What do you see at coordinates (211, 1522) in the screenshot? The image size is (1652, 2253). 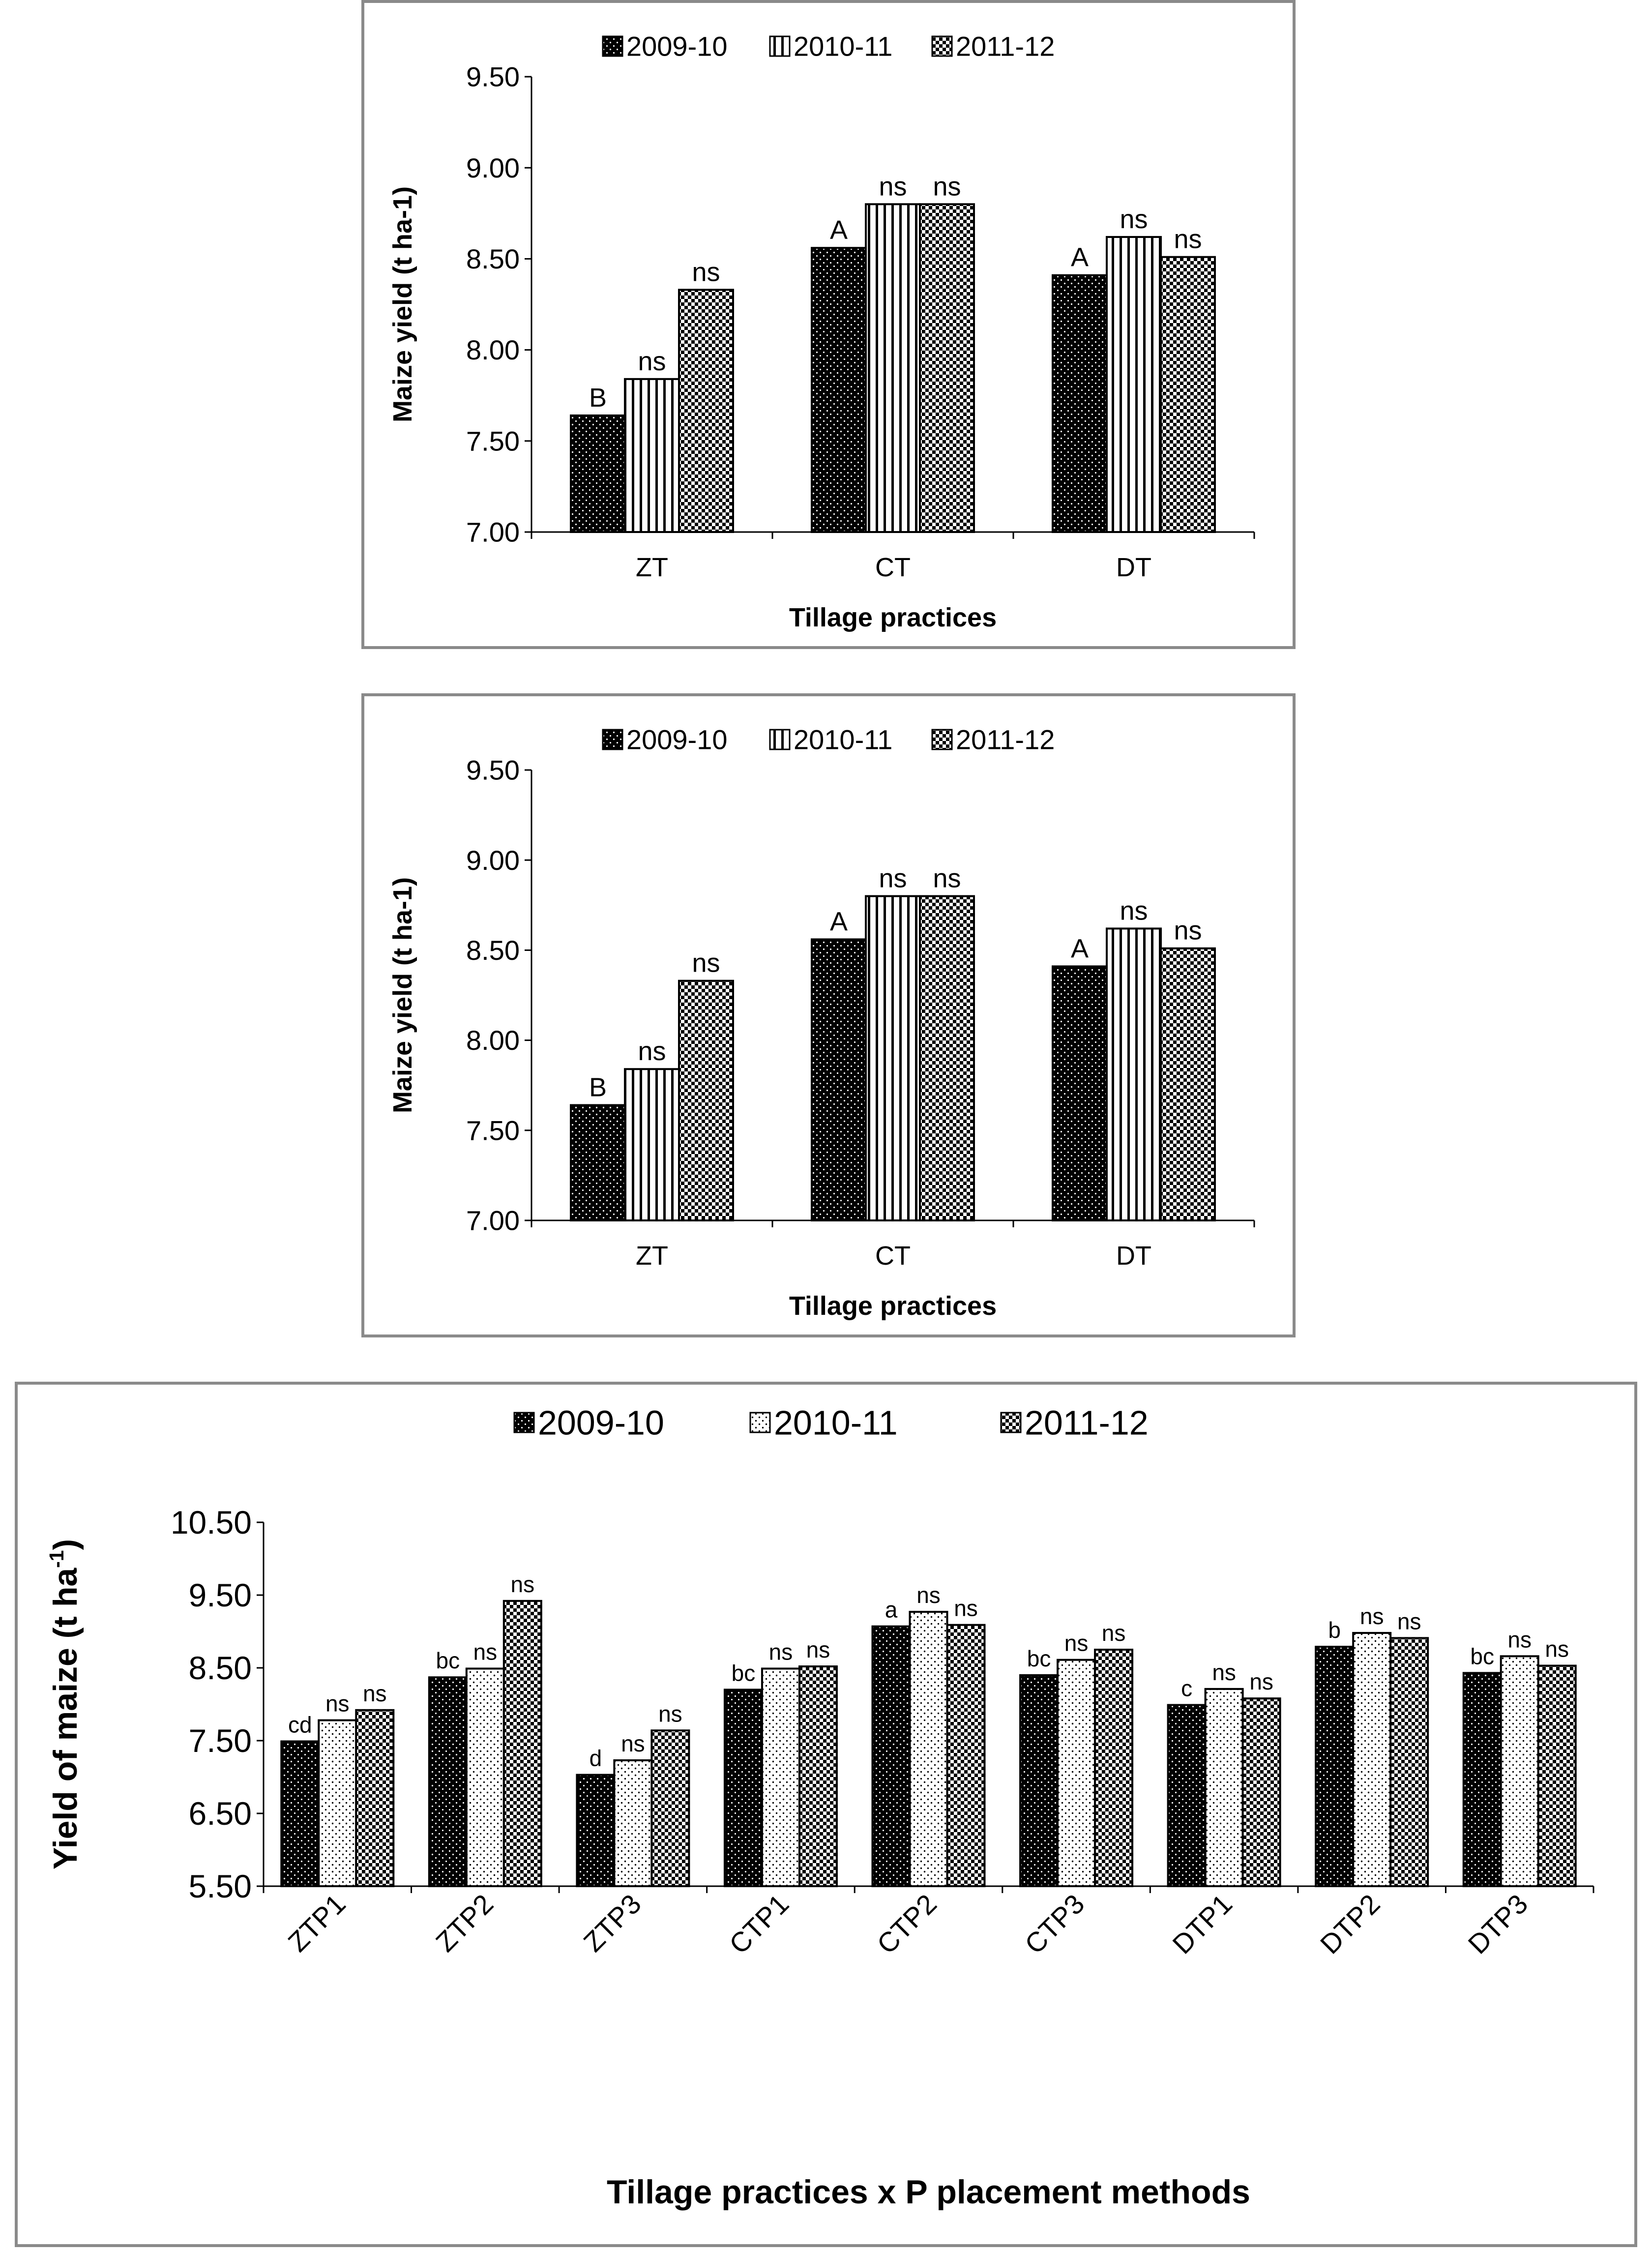 I see `y-tick-label: 10.50` at bounding box center [211, 1522].